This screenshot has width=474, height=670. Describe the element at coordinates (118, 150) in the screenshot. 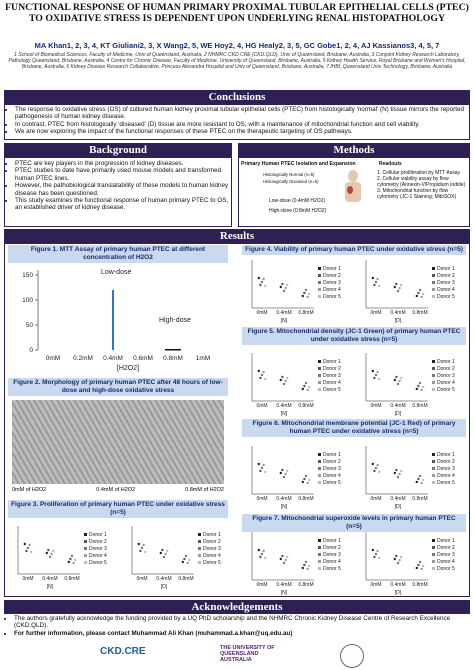

I see `section-heading: Background` at that location.